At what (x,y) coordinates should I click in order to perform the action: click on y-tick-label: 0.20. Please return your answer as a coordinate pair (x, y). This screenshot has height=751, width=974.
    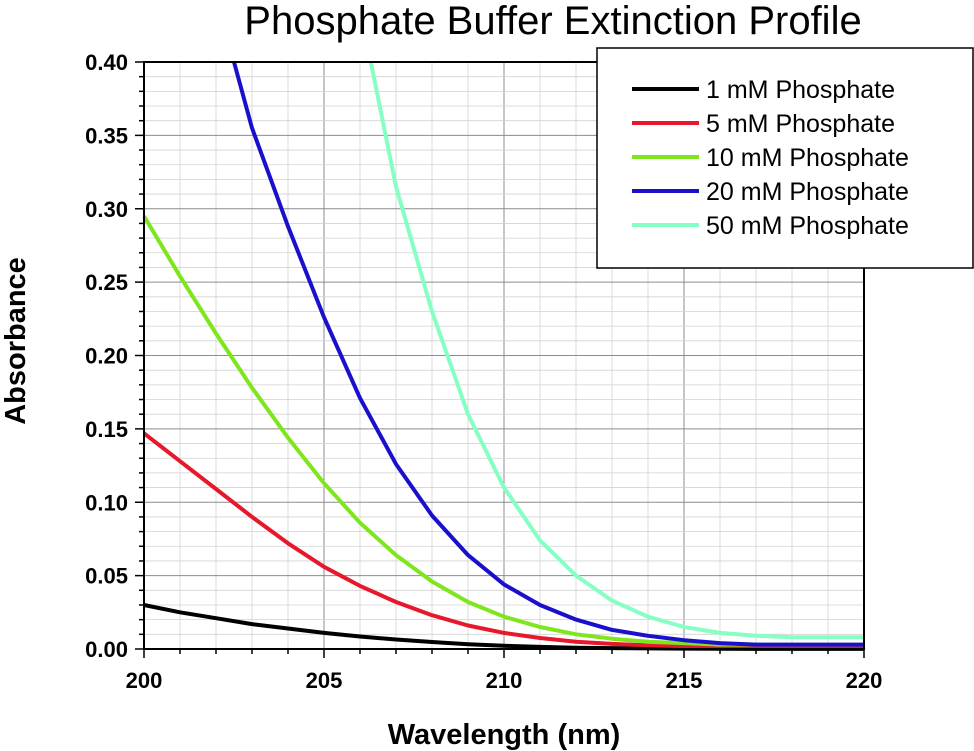
    Looking at the image, I should click on (106, 356).